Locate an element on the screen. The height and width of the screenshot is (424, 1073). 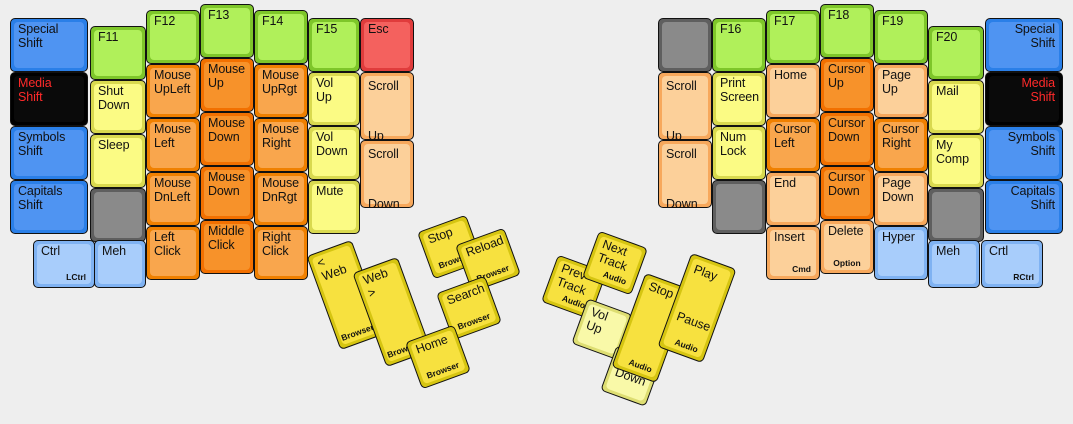
key-right-col-inner-blank is located at coordinates (739, 207).